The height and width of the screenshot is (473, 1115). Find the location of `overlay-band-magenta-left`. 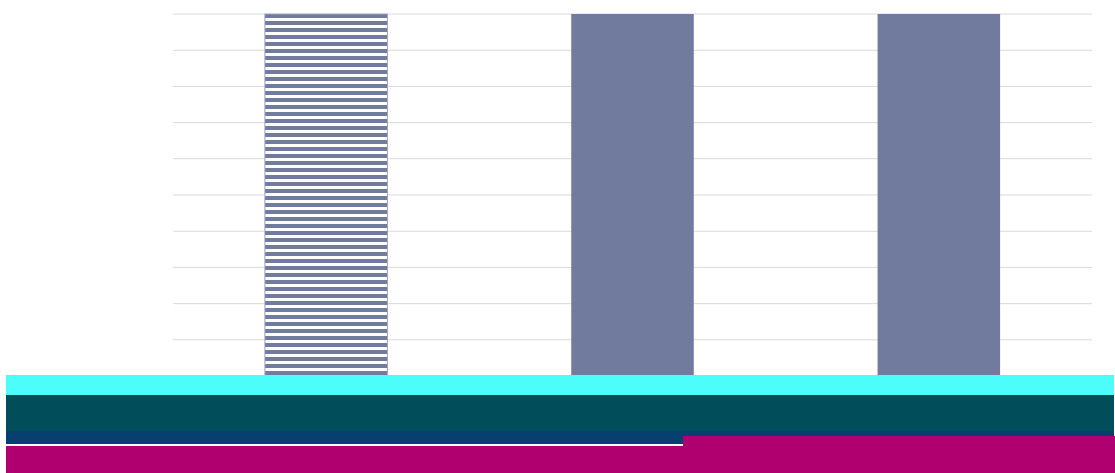

overlay-band-magenta-left is located at coordinates (344, 459).